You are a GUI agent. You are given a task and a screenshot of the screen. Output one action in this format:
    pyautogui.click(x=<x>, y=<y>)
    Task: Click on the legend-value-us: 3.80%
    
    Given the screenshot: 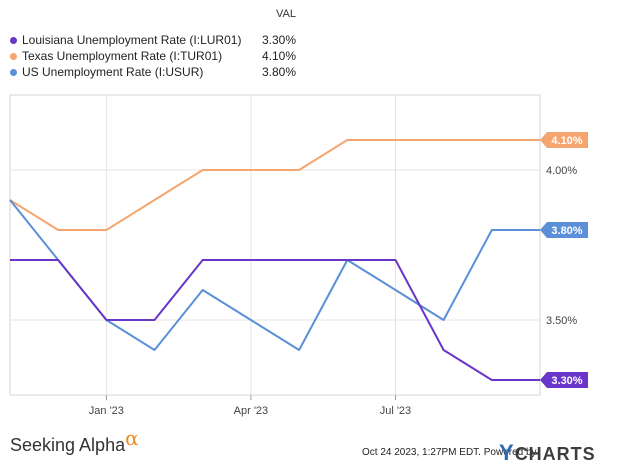 What is the action you would take?
    pyautogui.click(x=278, y=72)
    